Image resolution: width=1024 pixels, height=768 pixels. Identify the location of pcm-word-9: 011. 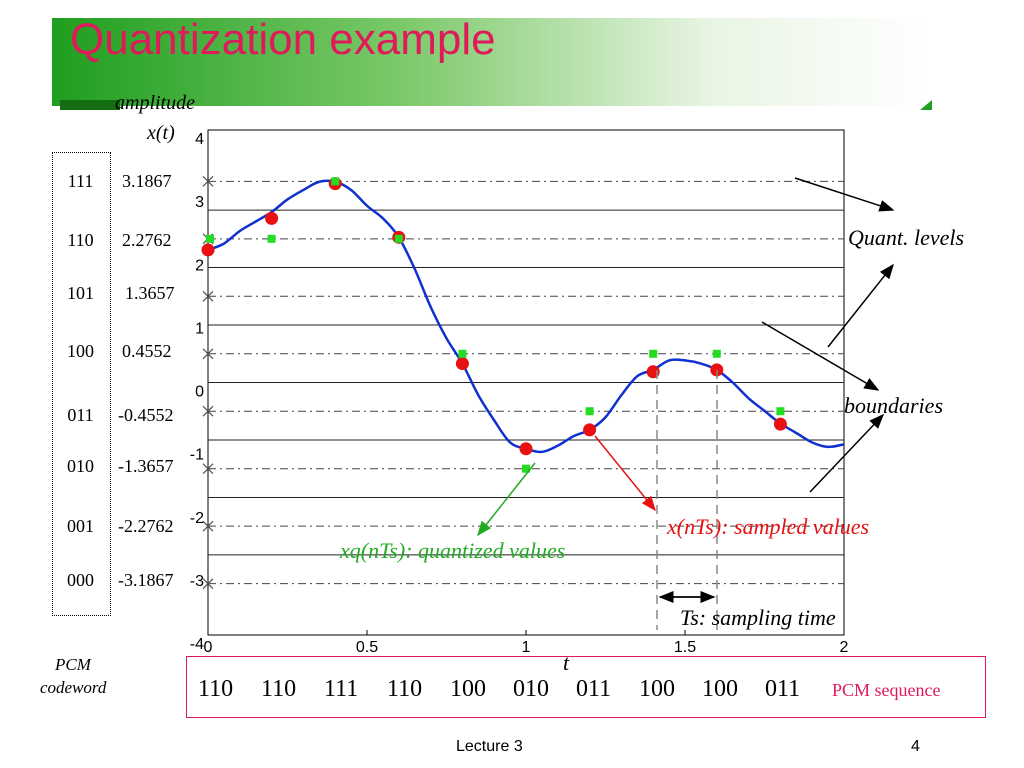
(783, 689).